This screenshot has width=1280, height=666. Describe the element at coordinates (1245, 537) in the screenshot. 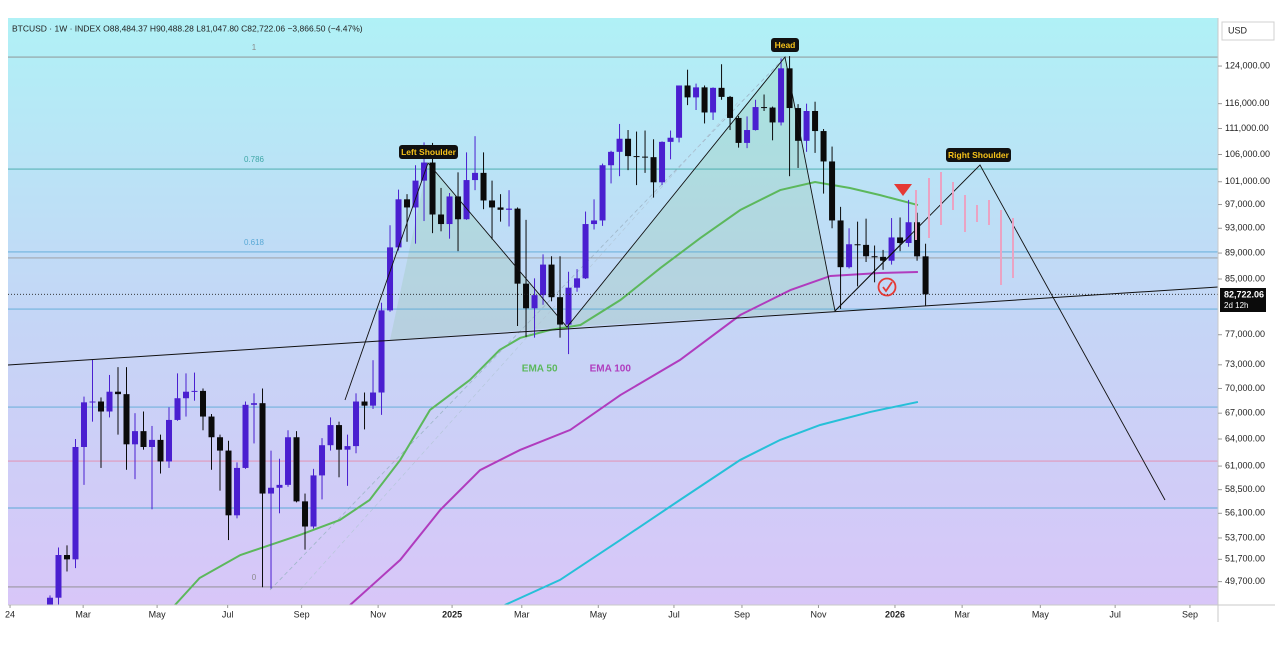

I see `y-tick-label: 53,700.00` at that location.